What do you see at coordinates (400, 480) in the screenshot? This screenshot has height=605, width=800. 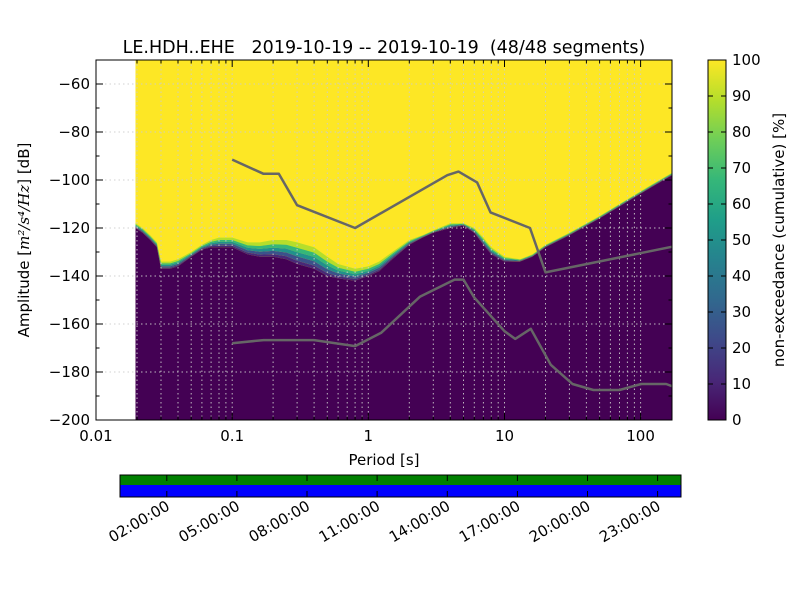 I see `coverage-bar-data` at bounding box center [400, 480].